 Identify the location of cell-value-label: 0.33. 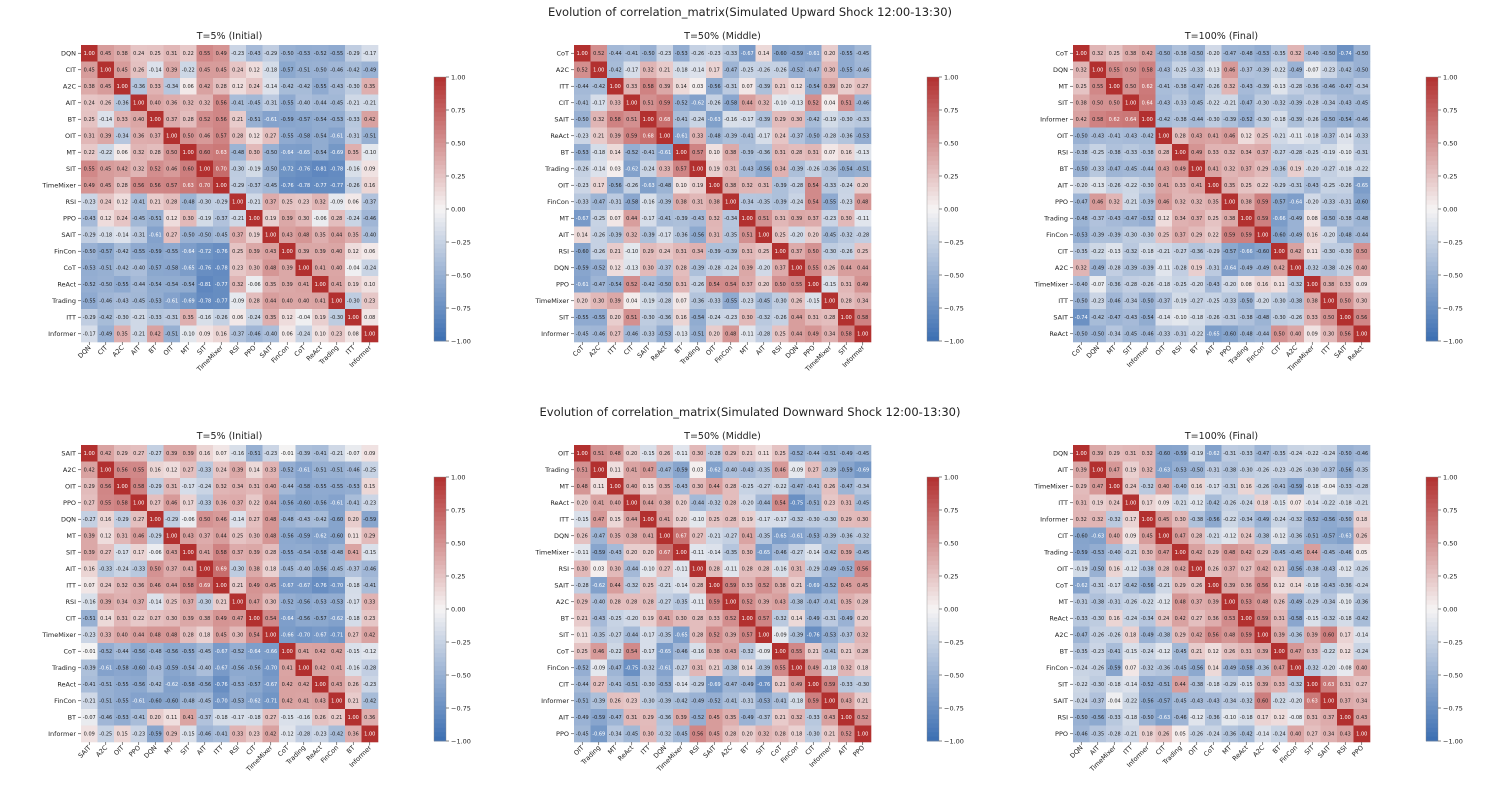
(714, 619).